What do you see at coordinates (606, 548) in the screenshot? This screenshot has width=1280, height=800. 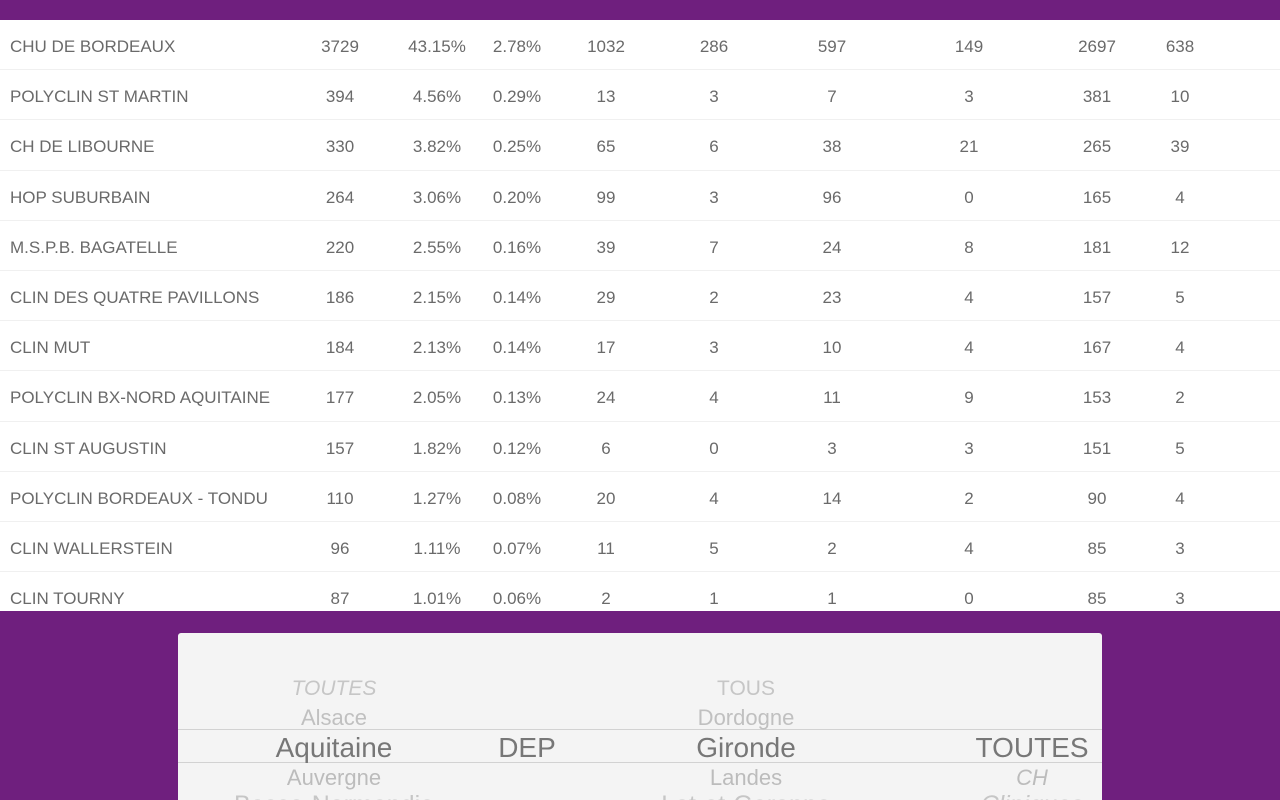 I see `table-cell: 11` at bounding box center [606, 548].